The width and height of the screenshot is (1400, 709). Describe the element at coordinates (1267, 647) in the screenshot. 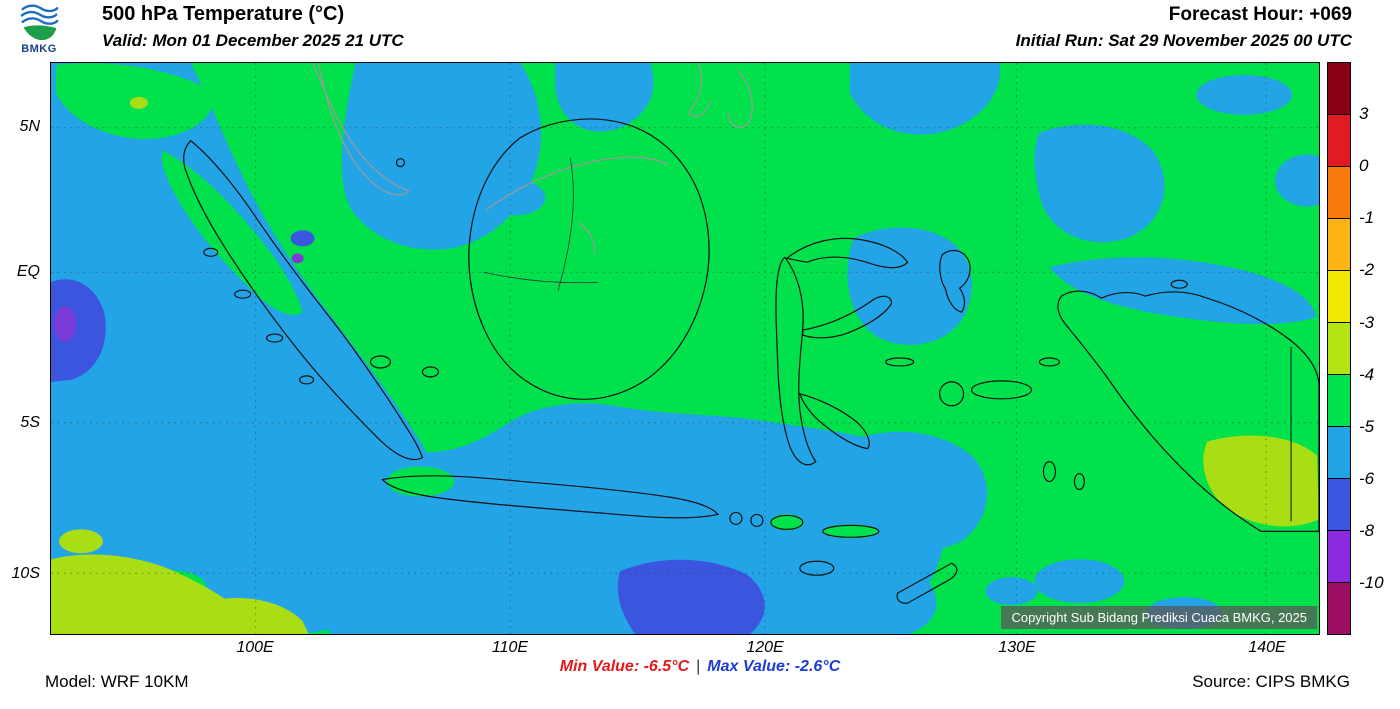

I see `lon-tick-140e: 140E` at that location.